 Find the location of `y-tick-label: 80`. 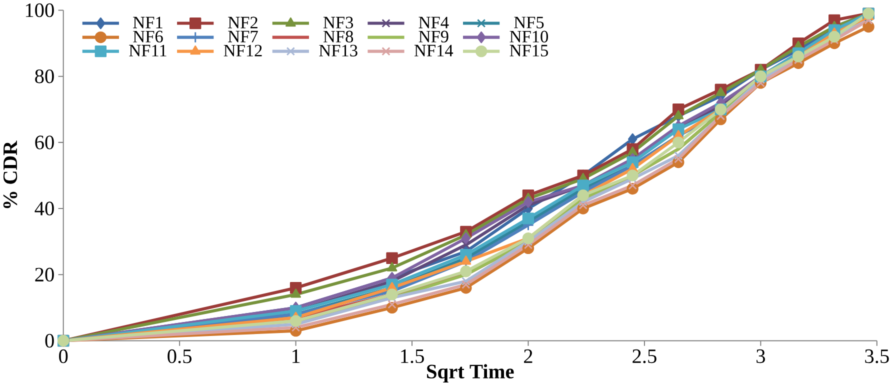

y-tick-label: 80 is located at coordinates (44, 77).